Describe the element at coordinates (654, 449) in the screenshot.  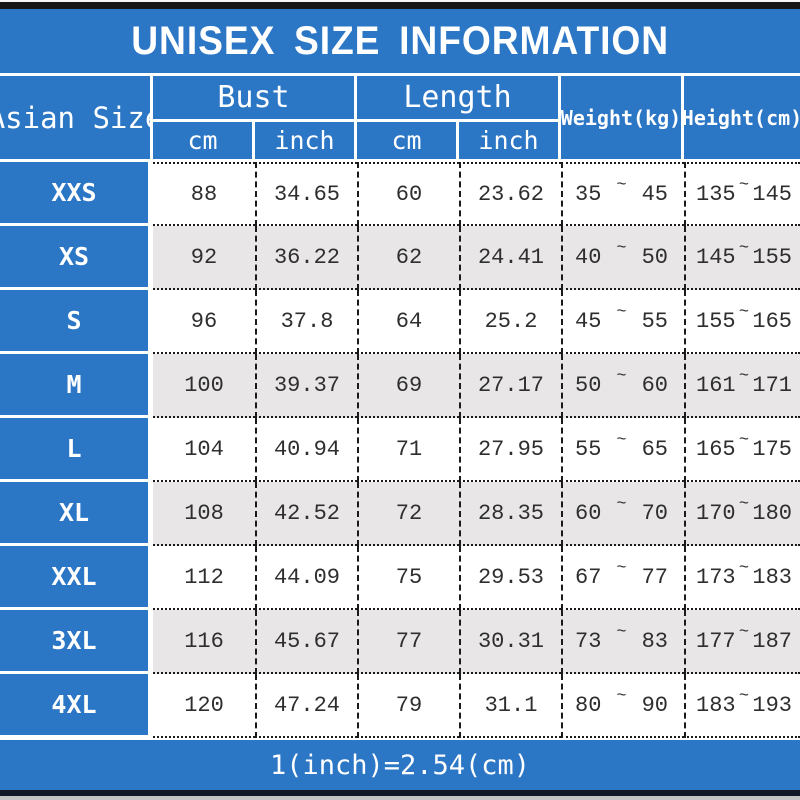
I see `weight-max-value: 65` at that location.